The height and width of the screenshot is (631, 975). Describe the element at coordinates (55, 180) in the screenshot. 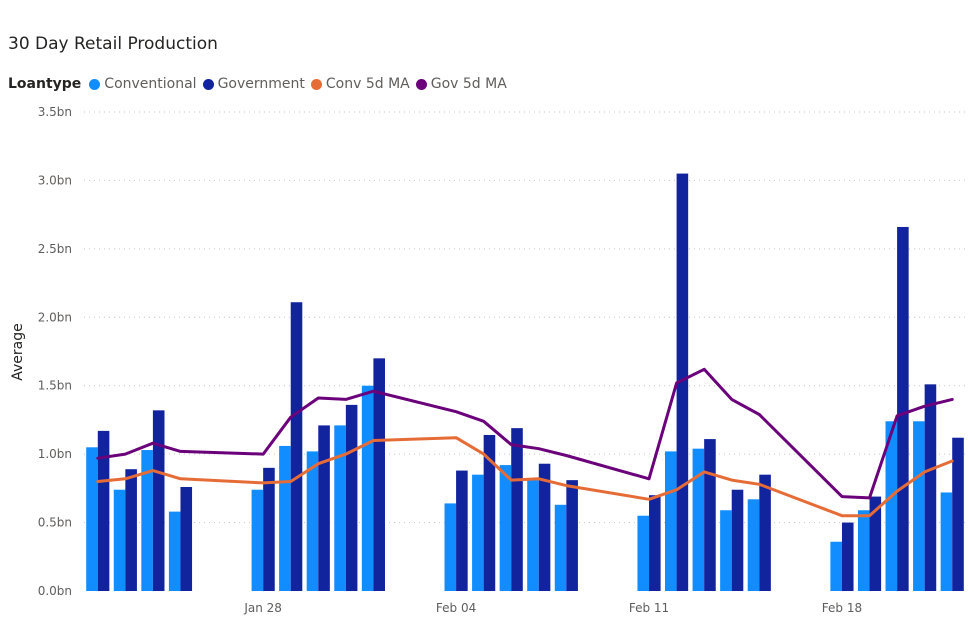

I see `y-tick-label: 3.0bn` at that location.